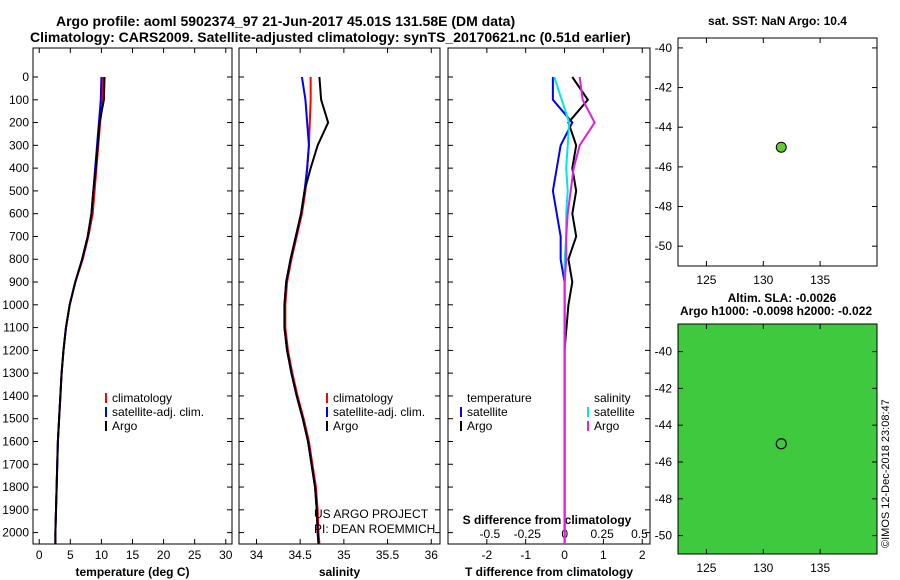  I want to click on x-tick-label: -2, so click(487, 555).